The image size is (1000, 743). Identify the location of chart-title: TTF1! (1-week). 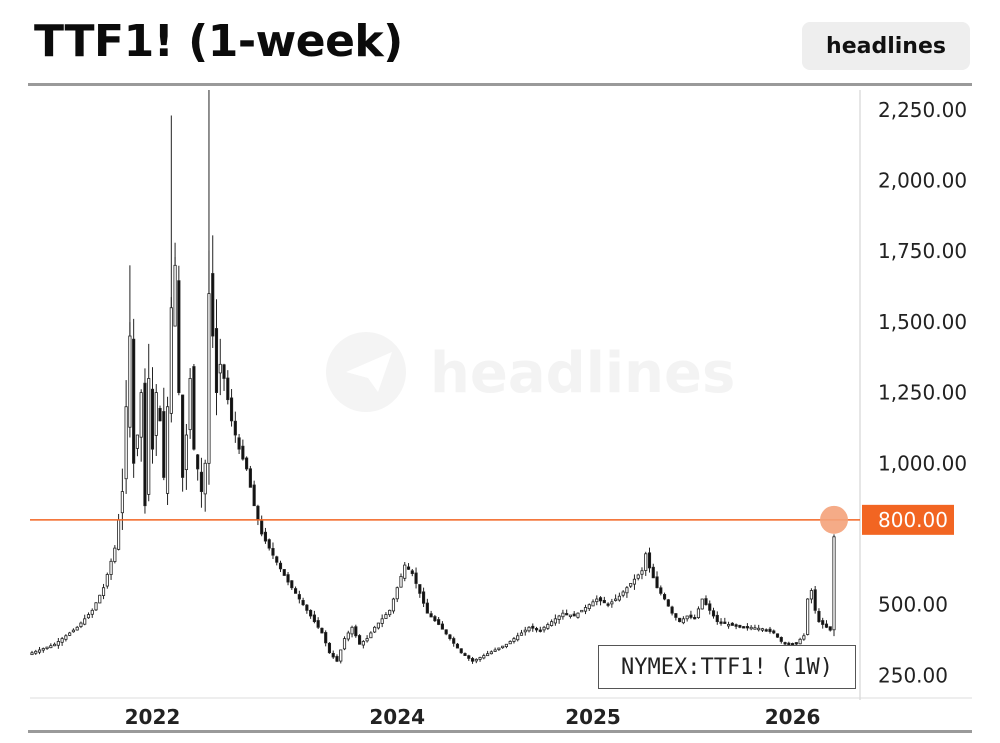
(218, 41).